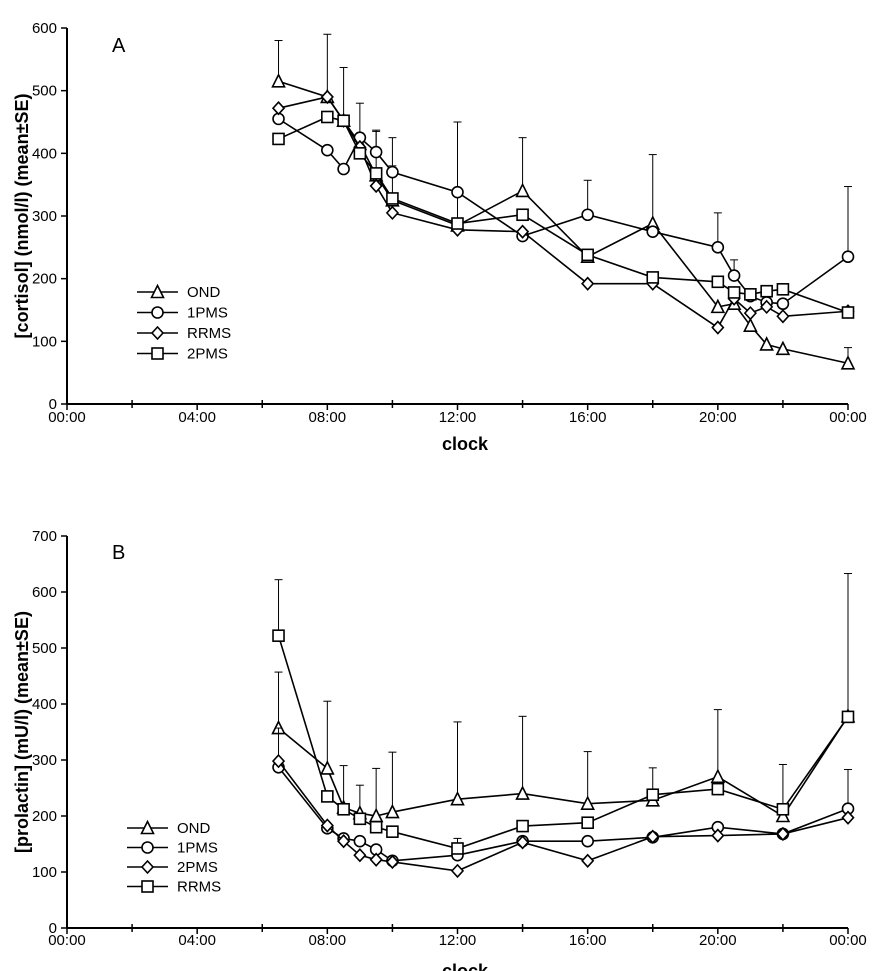 The width and height of the screenshot is (886, 971). I want to click on legend: OND 1PMS 2PMS RRMS, so click(174, 857).